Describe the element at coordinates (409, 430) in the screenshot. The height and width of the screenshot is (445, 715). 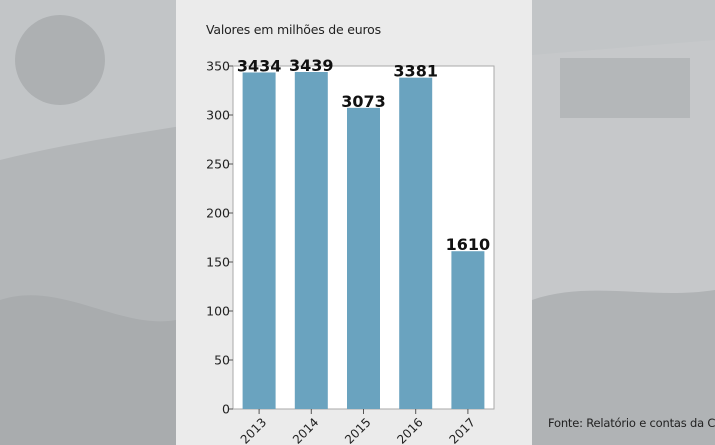
I see `x-tick-label-2016: 2016` at that location.